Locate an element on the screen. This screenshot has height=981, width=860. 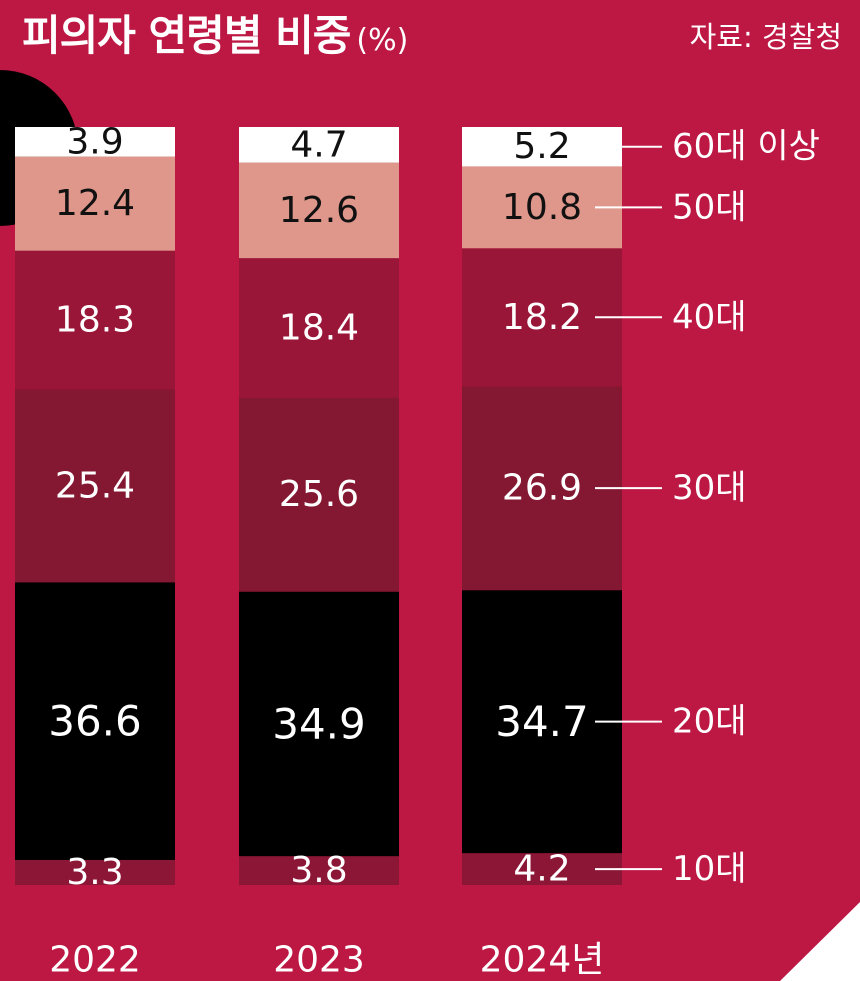
bar-40대-0 is located at coordinates (95, 320).